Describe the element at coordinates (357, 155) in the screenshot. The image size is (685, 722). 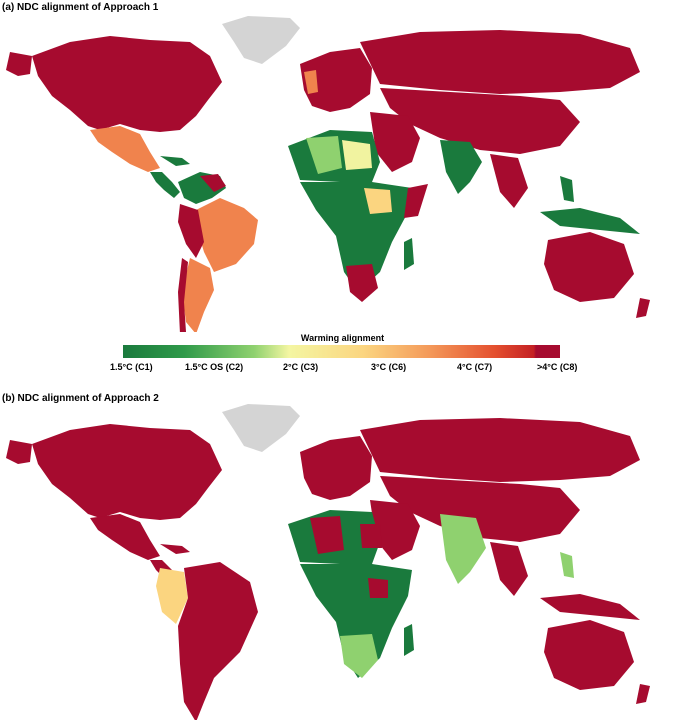
I see `libya` at that location.